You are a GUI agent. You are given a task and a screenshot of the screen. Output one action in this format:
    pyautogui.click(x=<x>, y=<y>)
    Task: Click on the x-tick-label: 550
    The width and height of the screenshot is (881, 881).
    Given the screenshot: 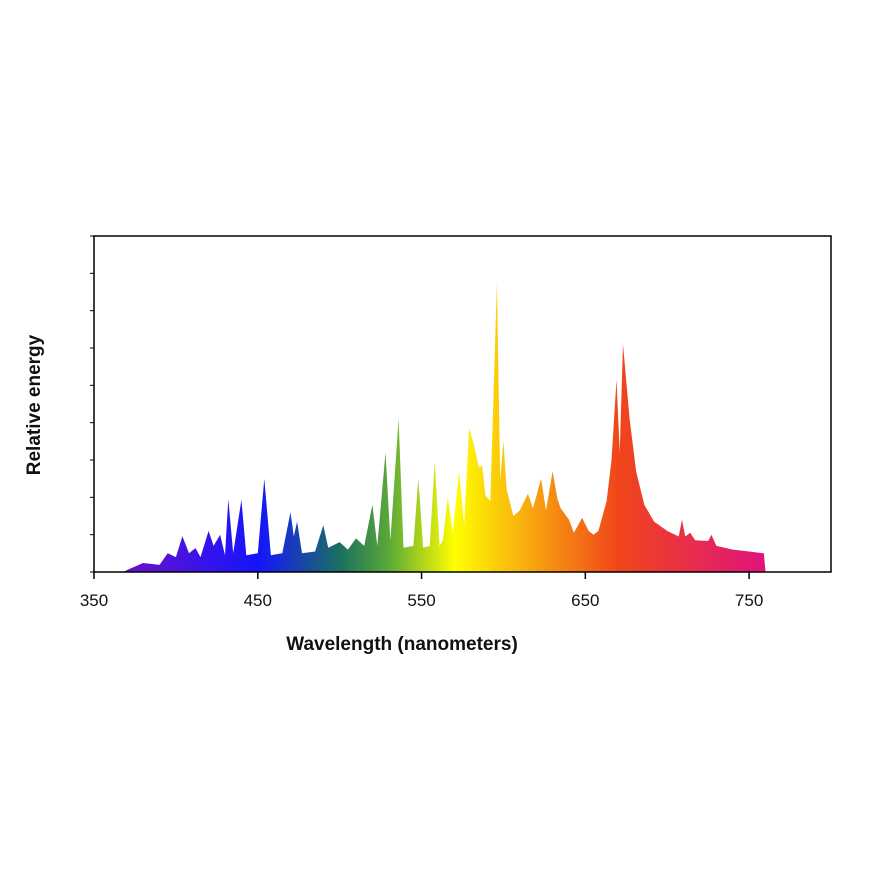 What is the action you would take?
    pyautogui.click(x=421, y=600)
    